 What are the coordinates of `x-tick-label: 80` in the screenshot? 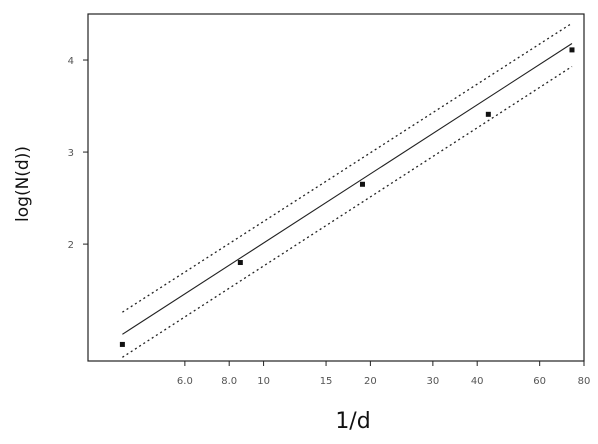 It's located at (584, 381).